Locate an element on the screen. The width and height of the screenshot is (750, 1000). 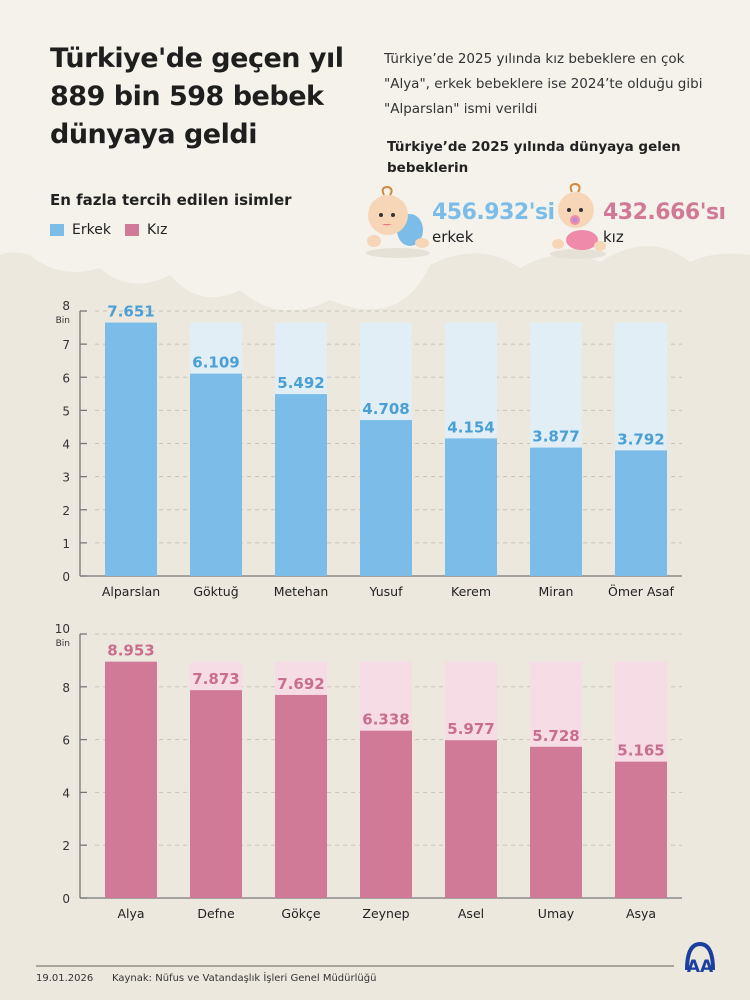
data-label: 4.154 is located at coordinates (470, 427).